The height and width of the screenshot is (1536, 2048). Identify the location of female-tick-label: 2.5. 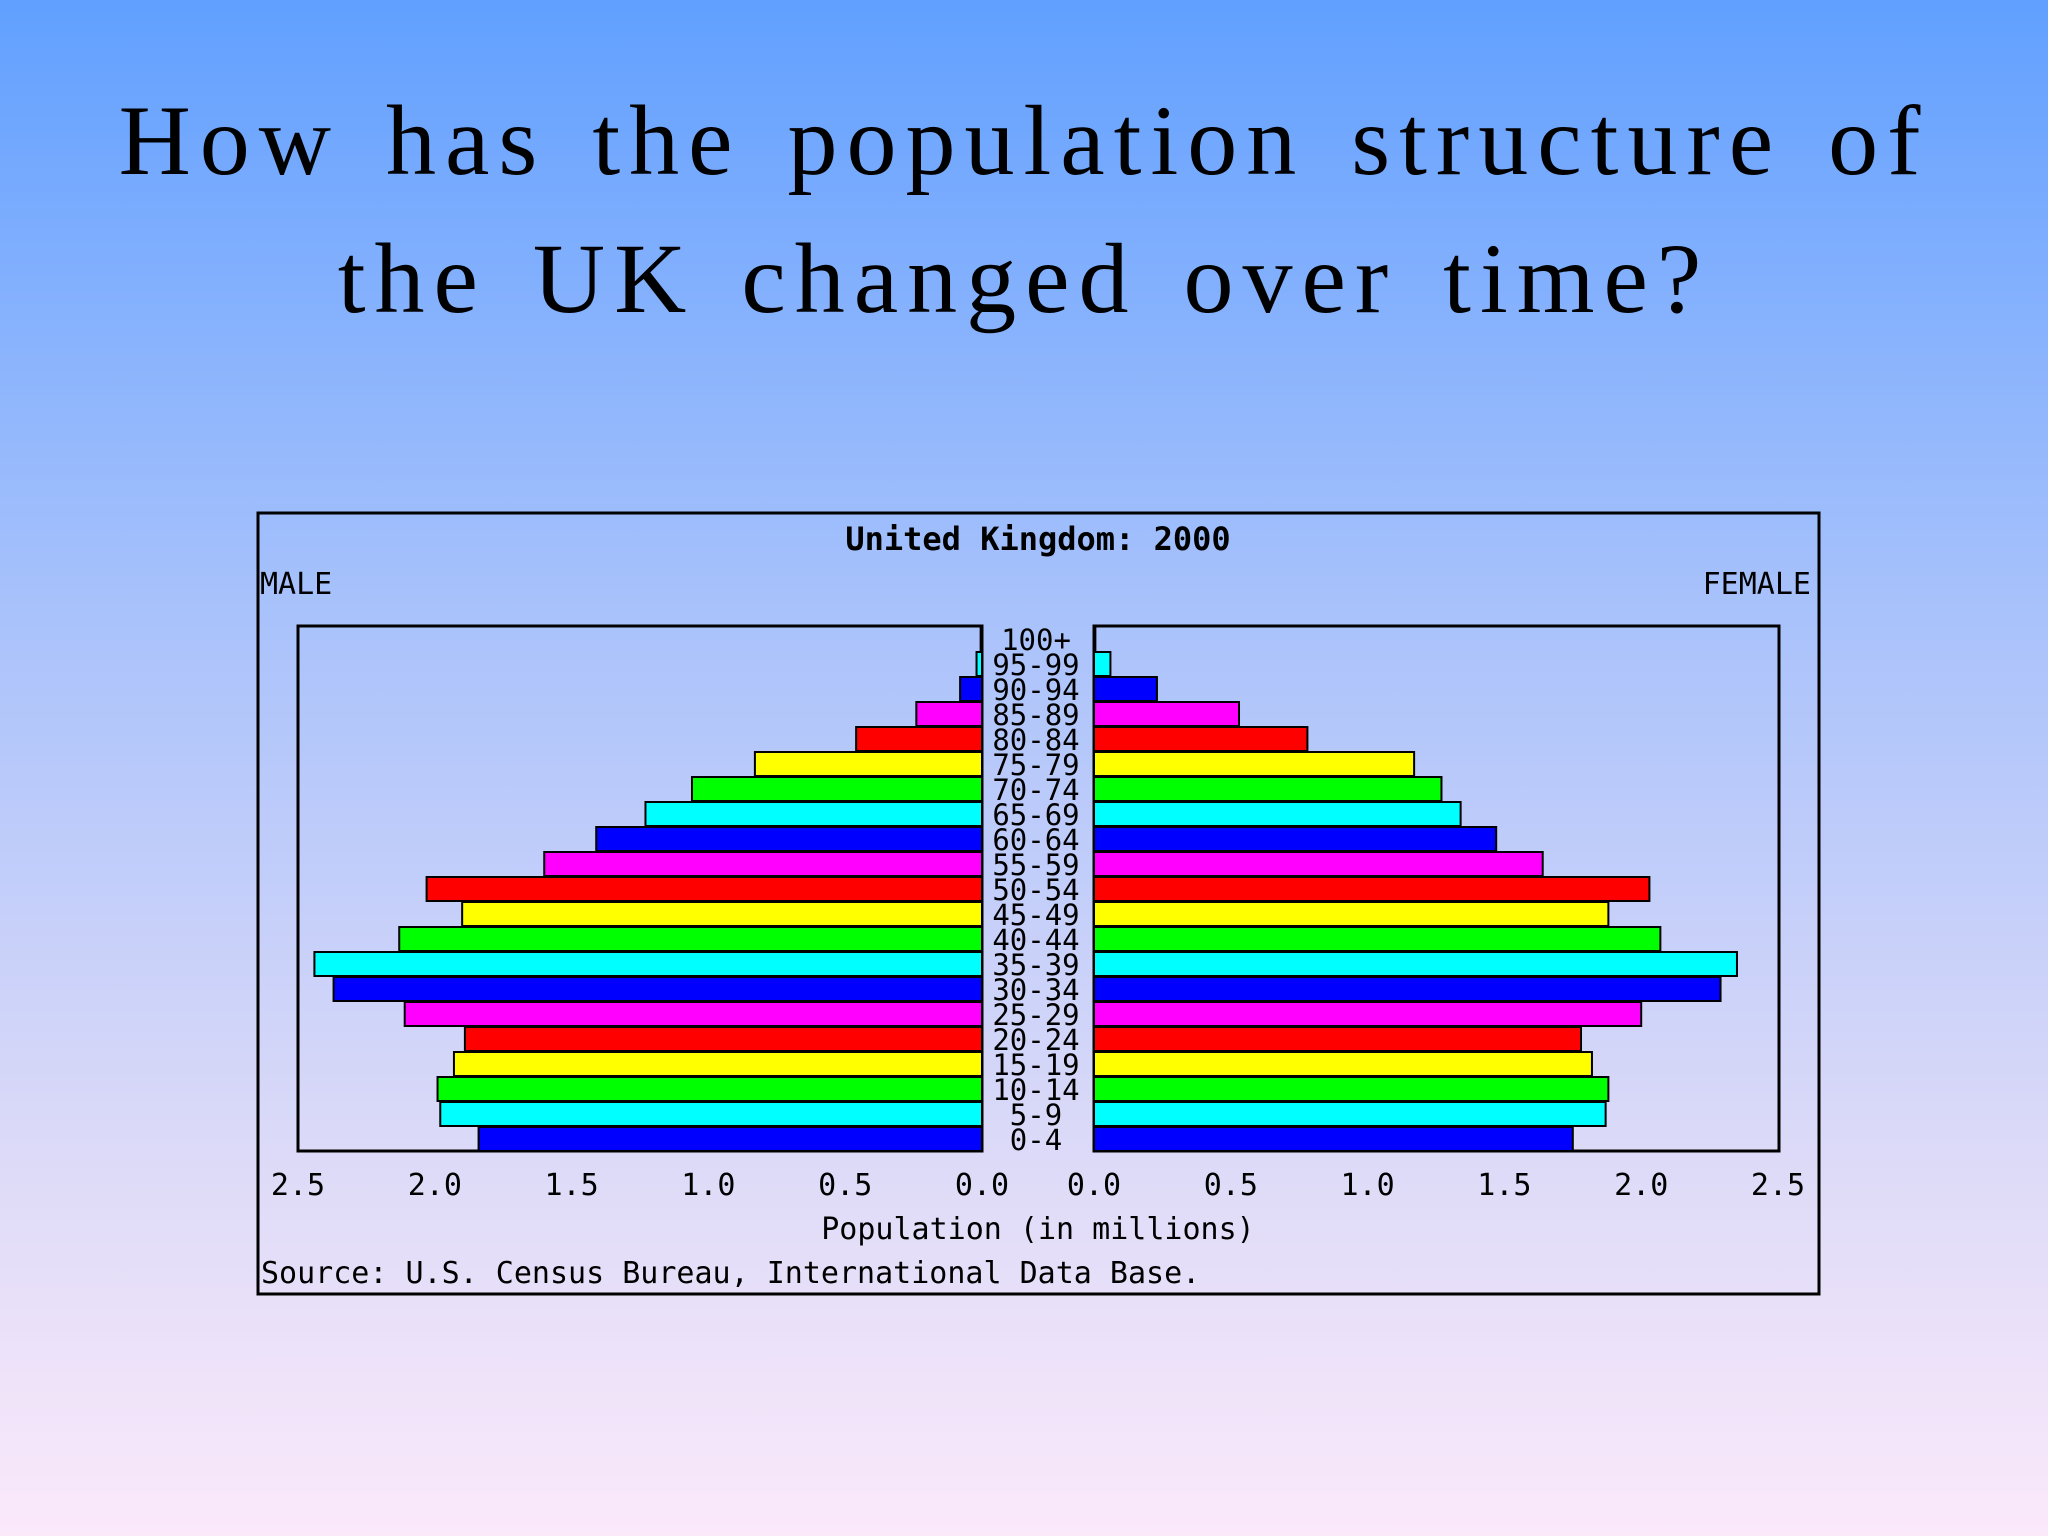
(1778, 1185).